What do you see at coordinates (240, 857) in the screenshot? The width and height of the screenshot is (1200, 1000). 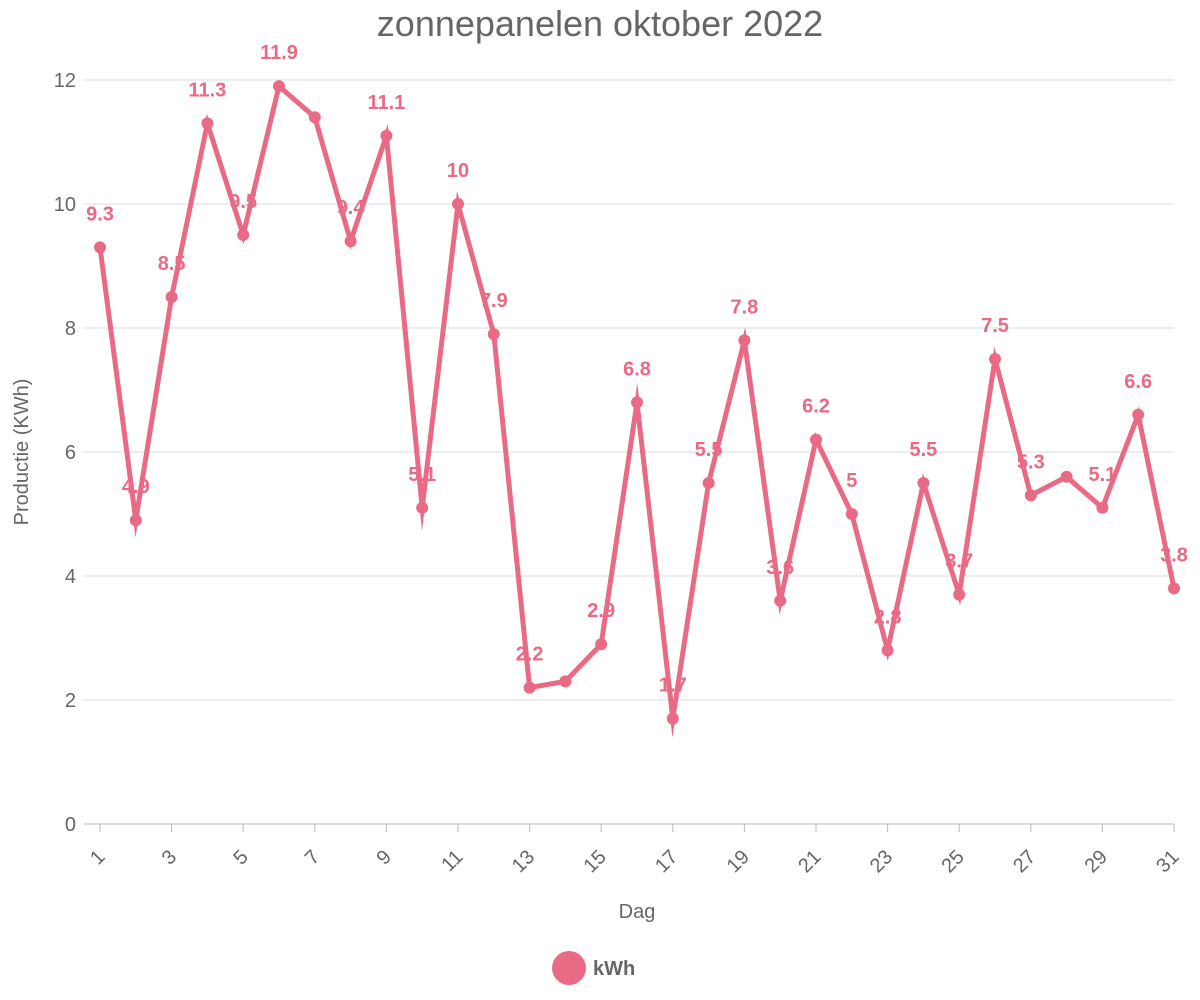 I see `x-tick-label: 5` at bounding box center [240, 857].